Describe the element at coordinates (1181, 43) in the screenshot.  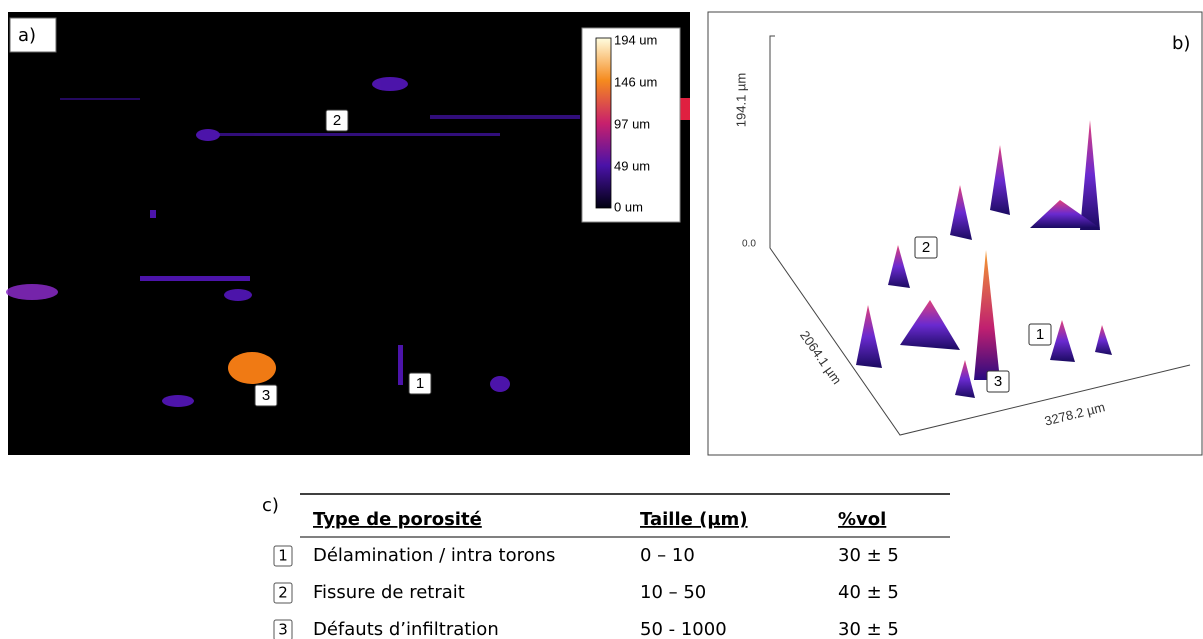
I see `panel-label: b)` at that location.